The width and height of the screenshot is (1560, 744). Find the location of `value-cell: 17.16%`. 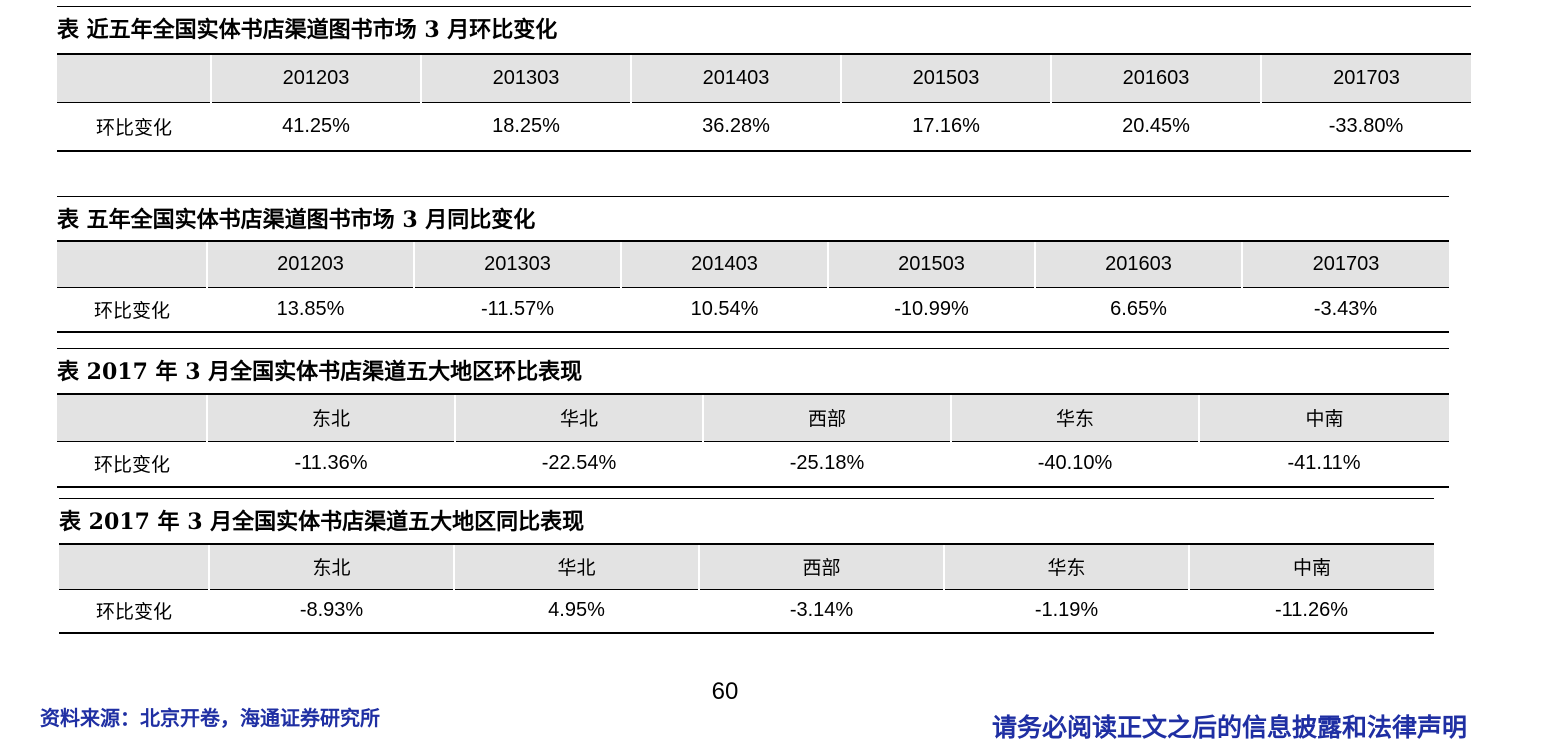

value-cell: 17.16% is located at coordinates (946, 127).